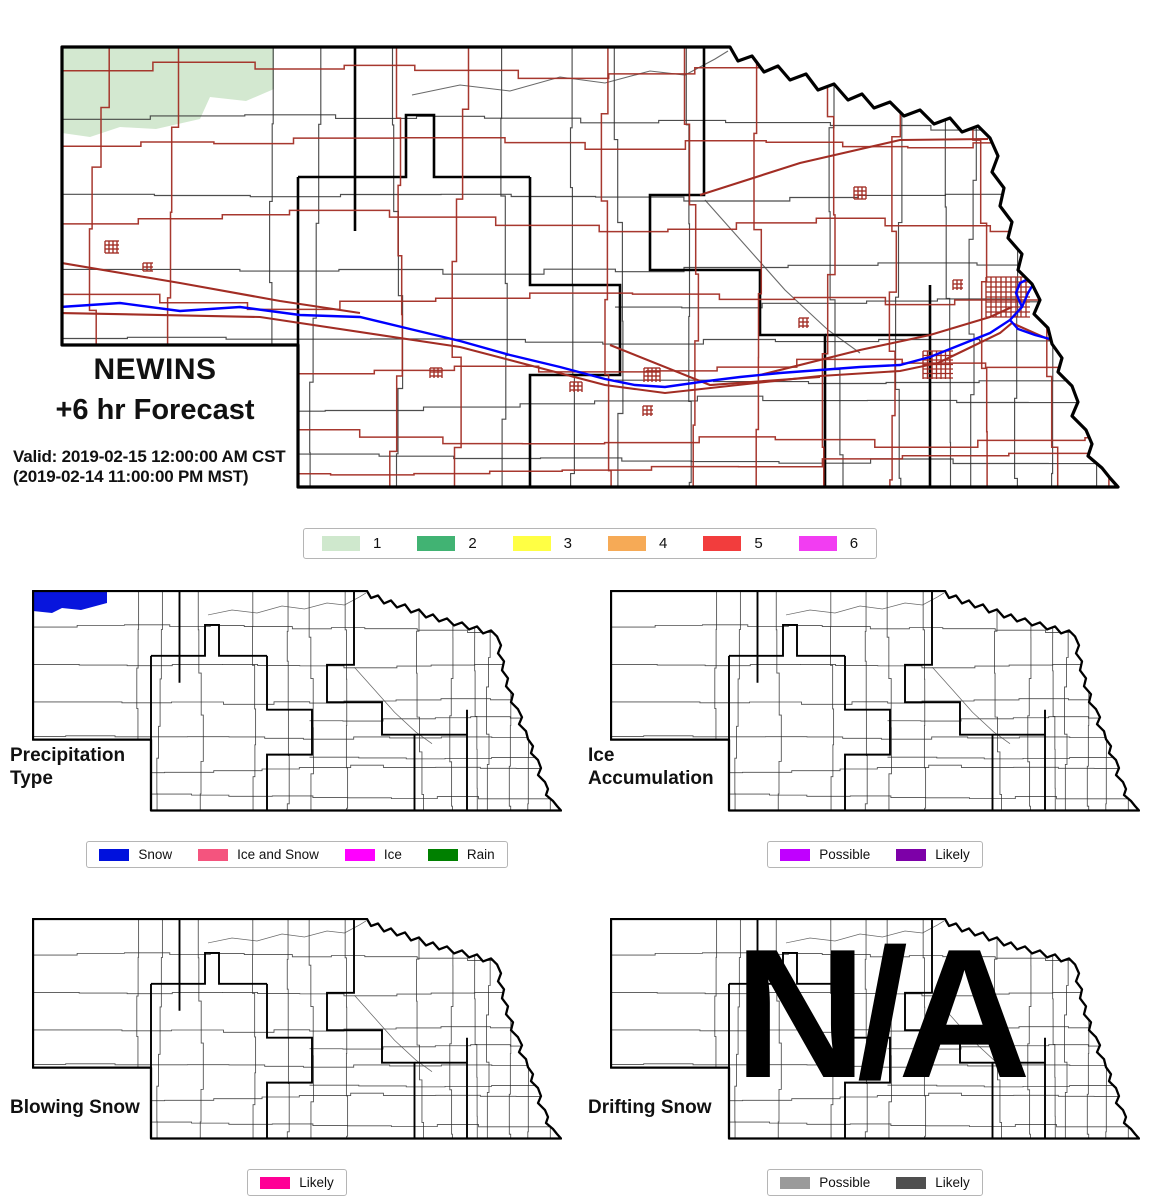  Describe the element at coordinates (155, 854) in the screenshot. I see `legend-label: Snow` at that location.